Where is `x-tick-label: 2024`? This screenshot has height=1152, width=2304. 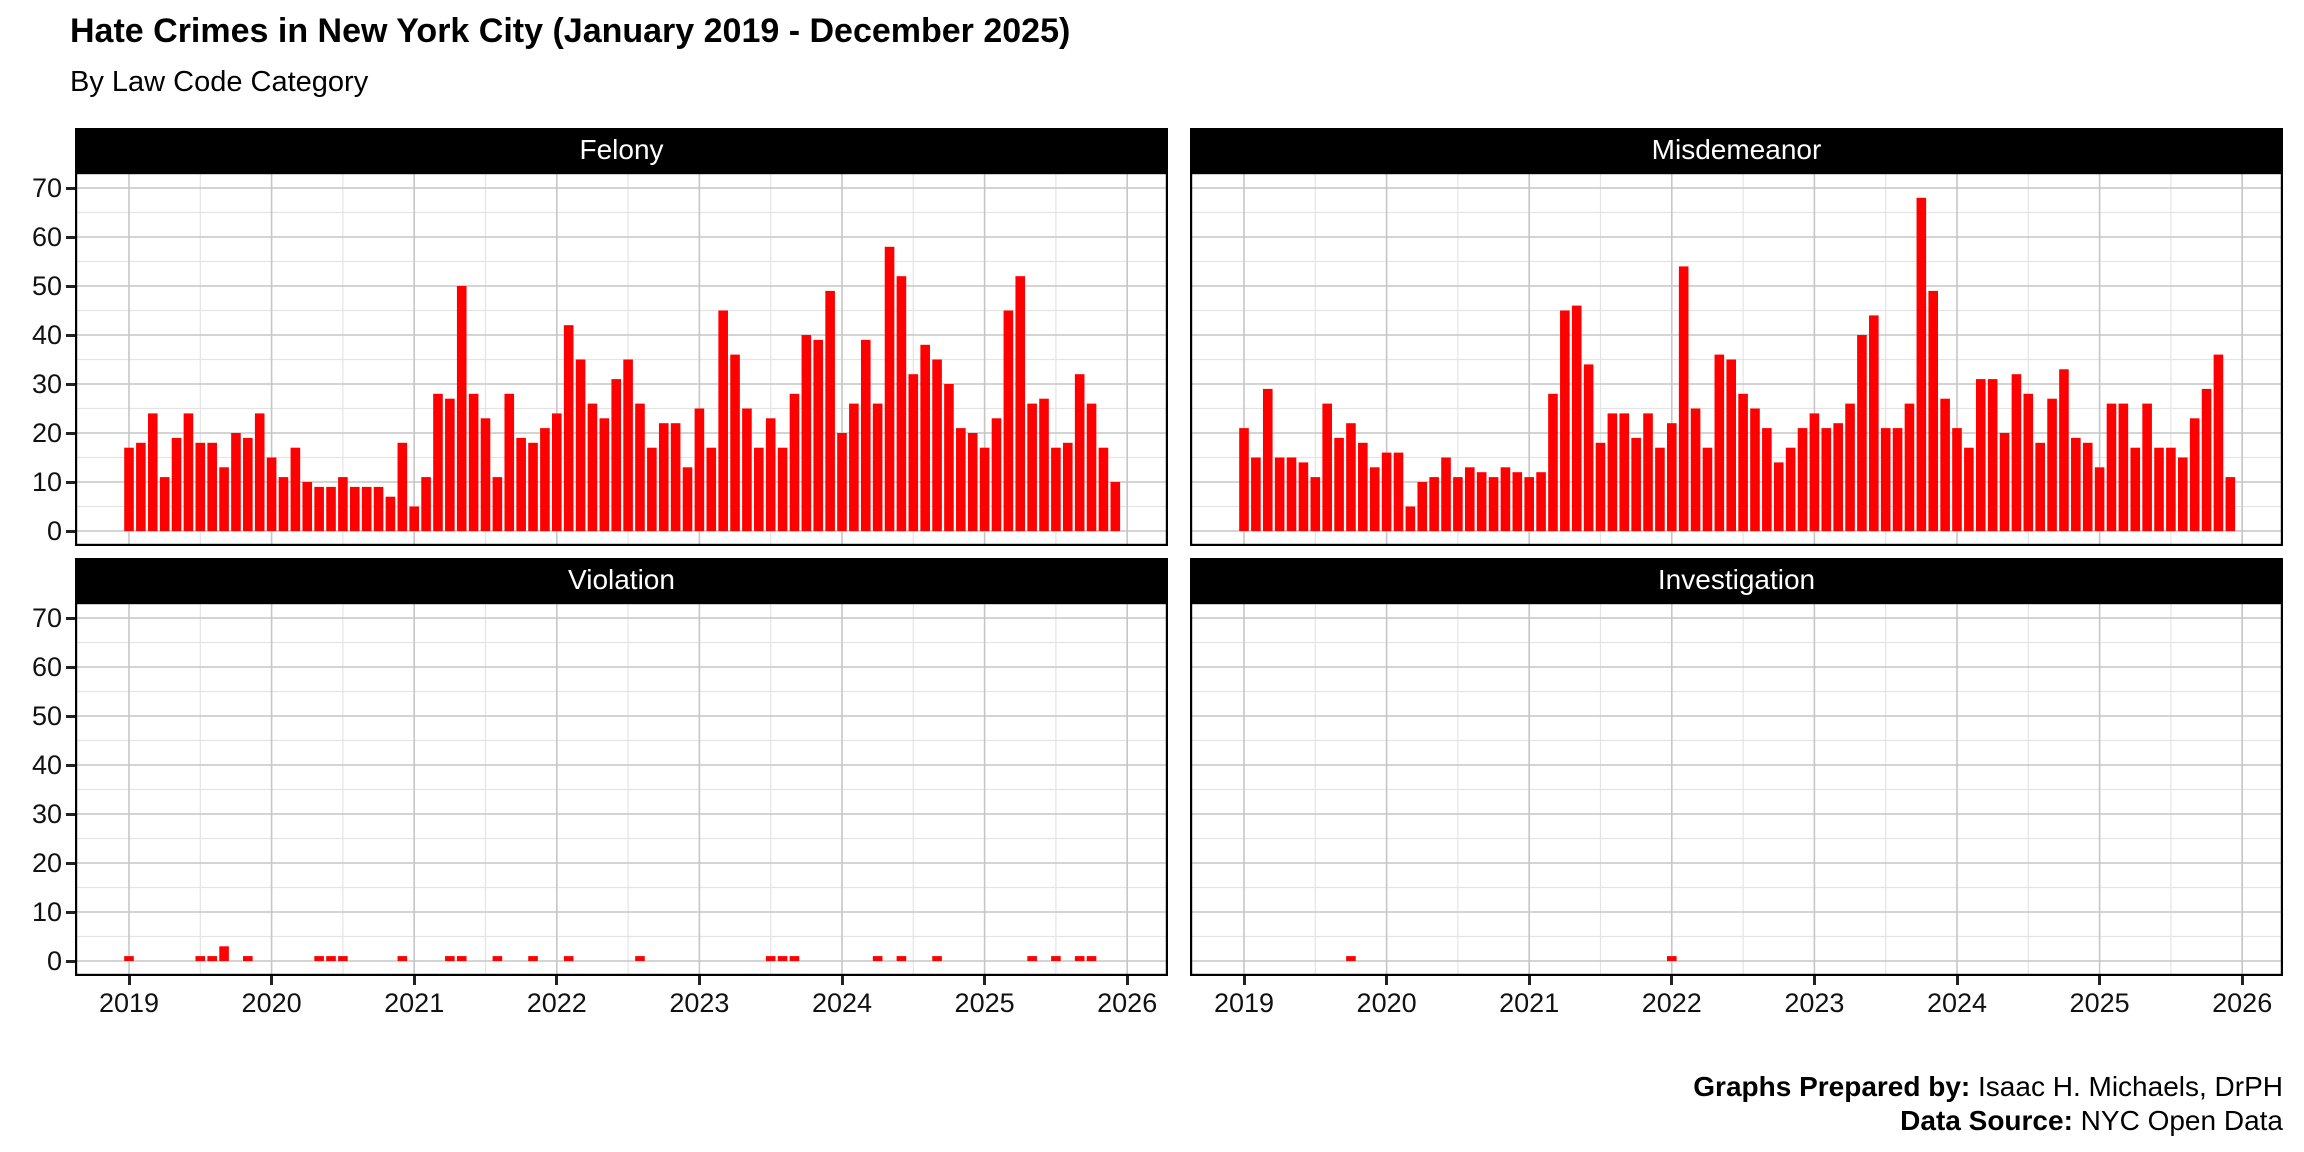 x-tick-label: 2024 is located at coordinates (1957, 1003).